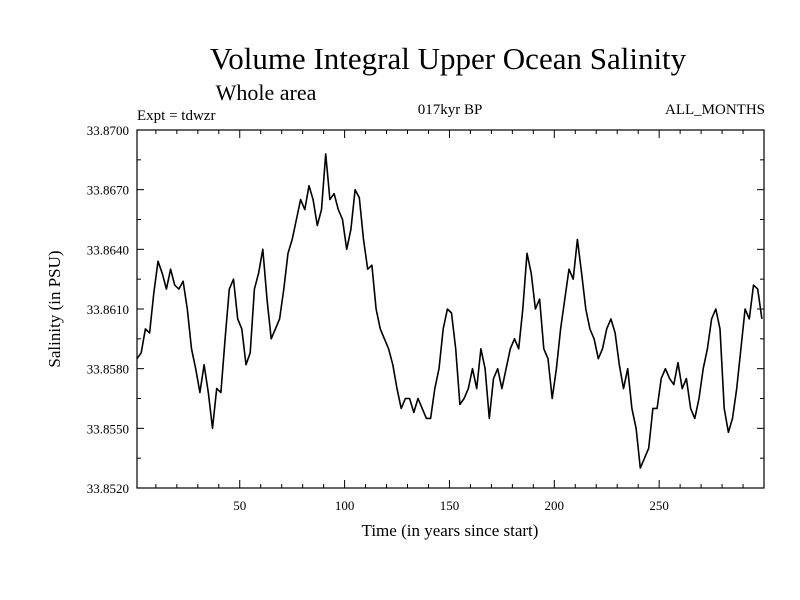 The width and height of the screenshot is (800, 600). Describe the element at coordinates (108, 130) in the screenshot. I see `y-tick-label: 33.8700` at that location.